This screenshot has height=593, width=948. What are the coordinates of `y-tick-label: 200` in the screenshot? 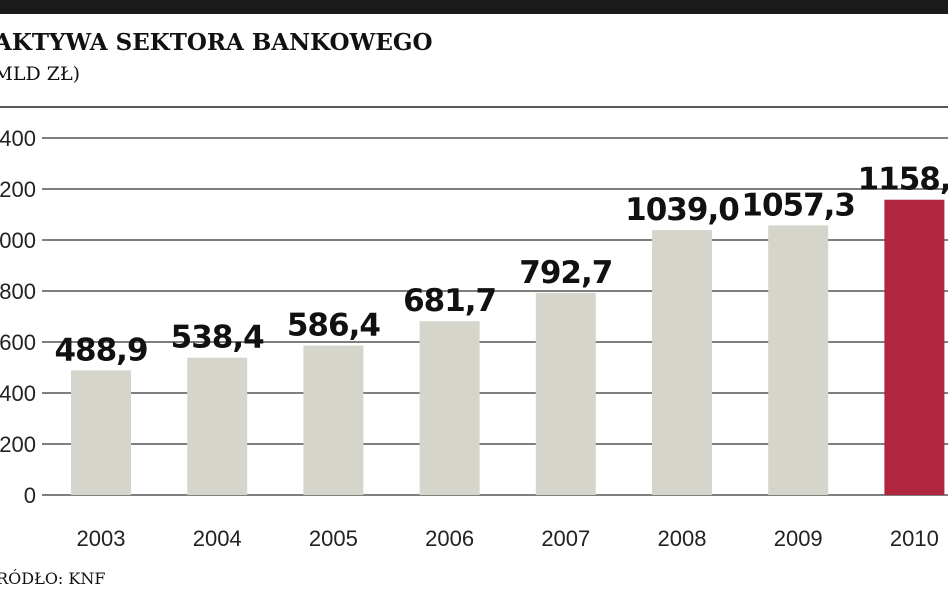 It's located at (18, 444).